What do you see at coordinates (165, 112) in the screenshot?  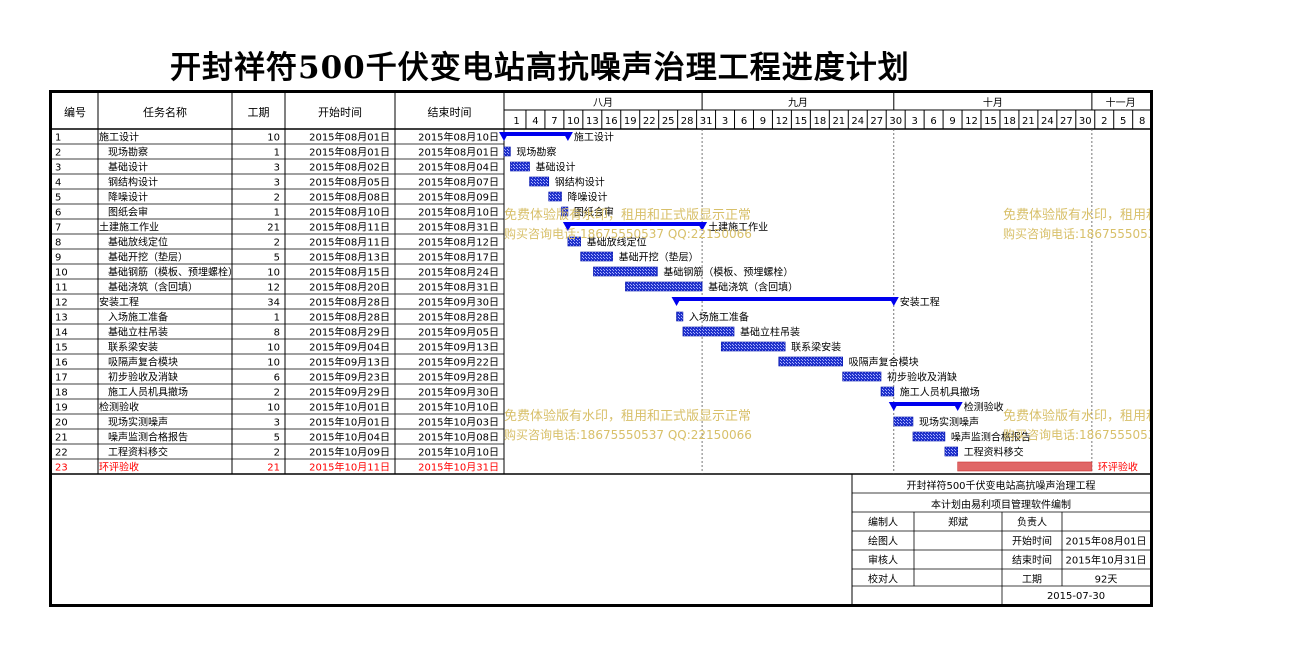 I see `column-header-name: 任务名称` at bounding box center [165, 112].